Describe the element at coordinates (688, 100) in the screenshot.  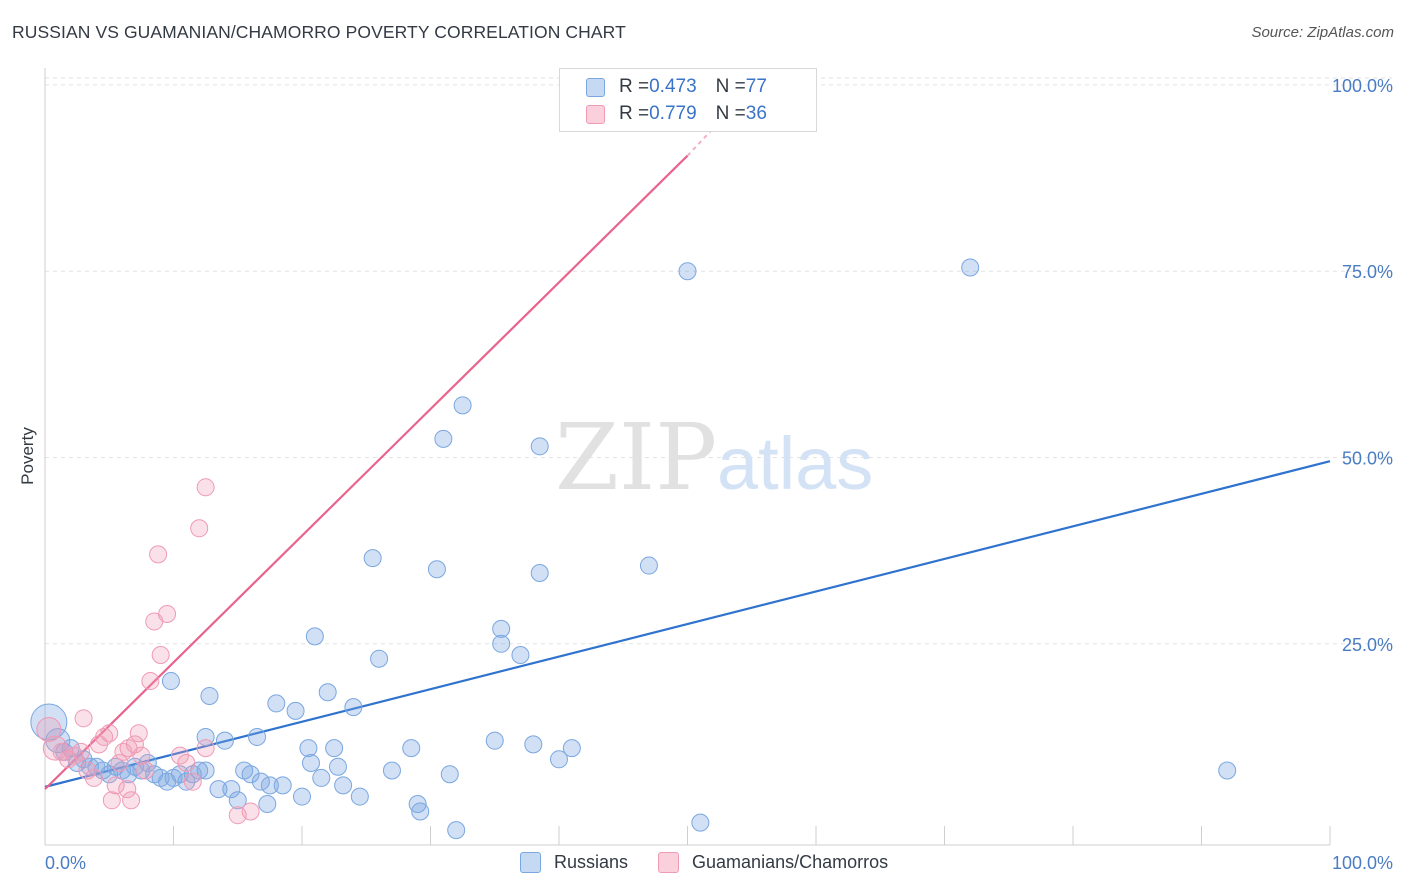
I see `legend: R = 0.473 N = 77 R = 0.779 N = 36` at that location.